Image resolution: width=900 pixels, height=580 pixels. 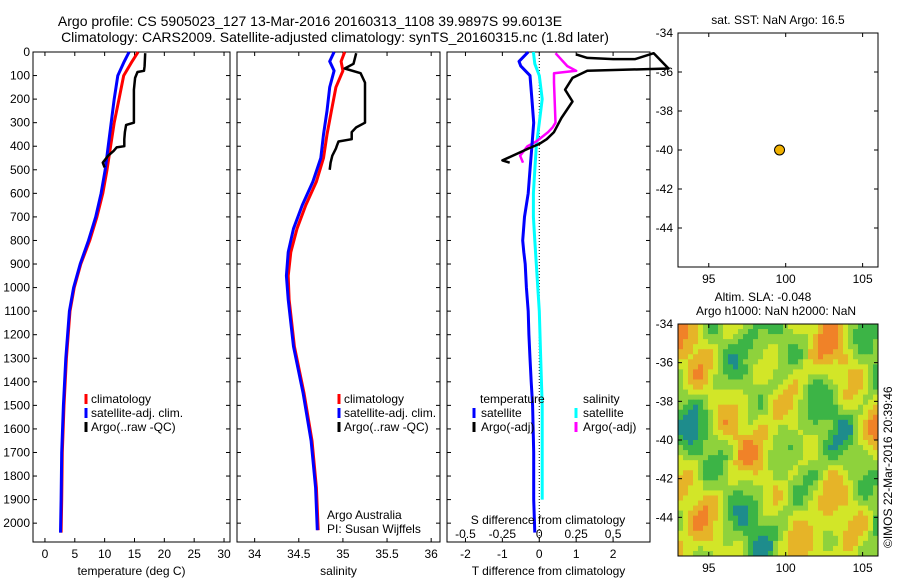 What do you see at coordinates (431, 554) in the screenshot?
I see `x-tick-label: 36` at bounding box center [431, 554].